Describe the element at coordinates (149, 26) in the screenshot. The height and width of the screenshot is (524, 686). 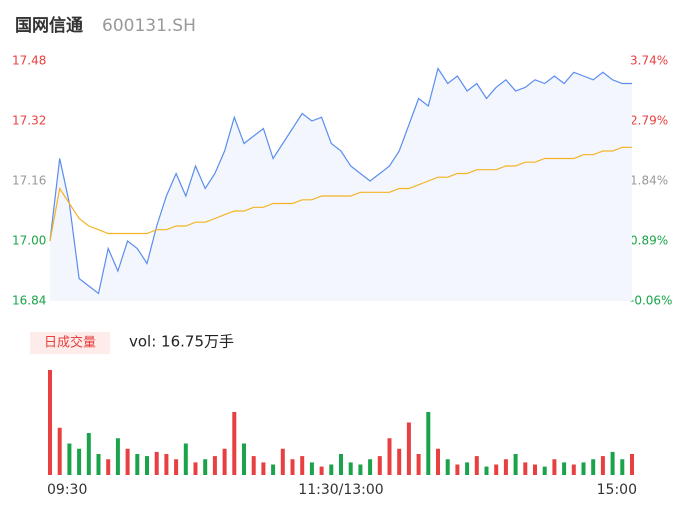
I see `stock-code: 600131.SH` at that location.